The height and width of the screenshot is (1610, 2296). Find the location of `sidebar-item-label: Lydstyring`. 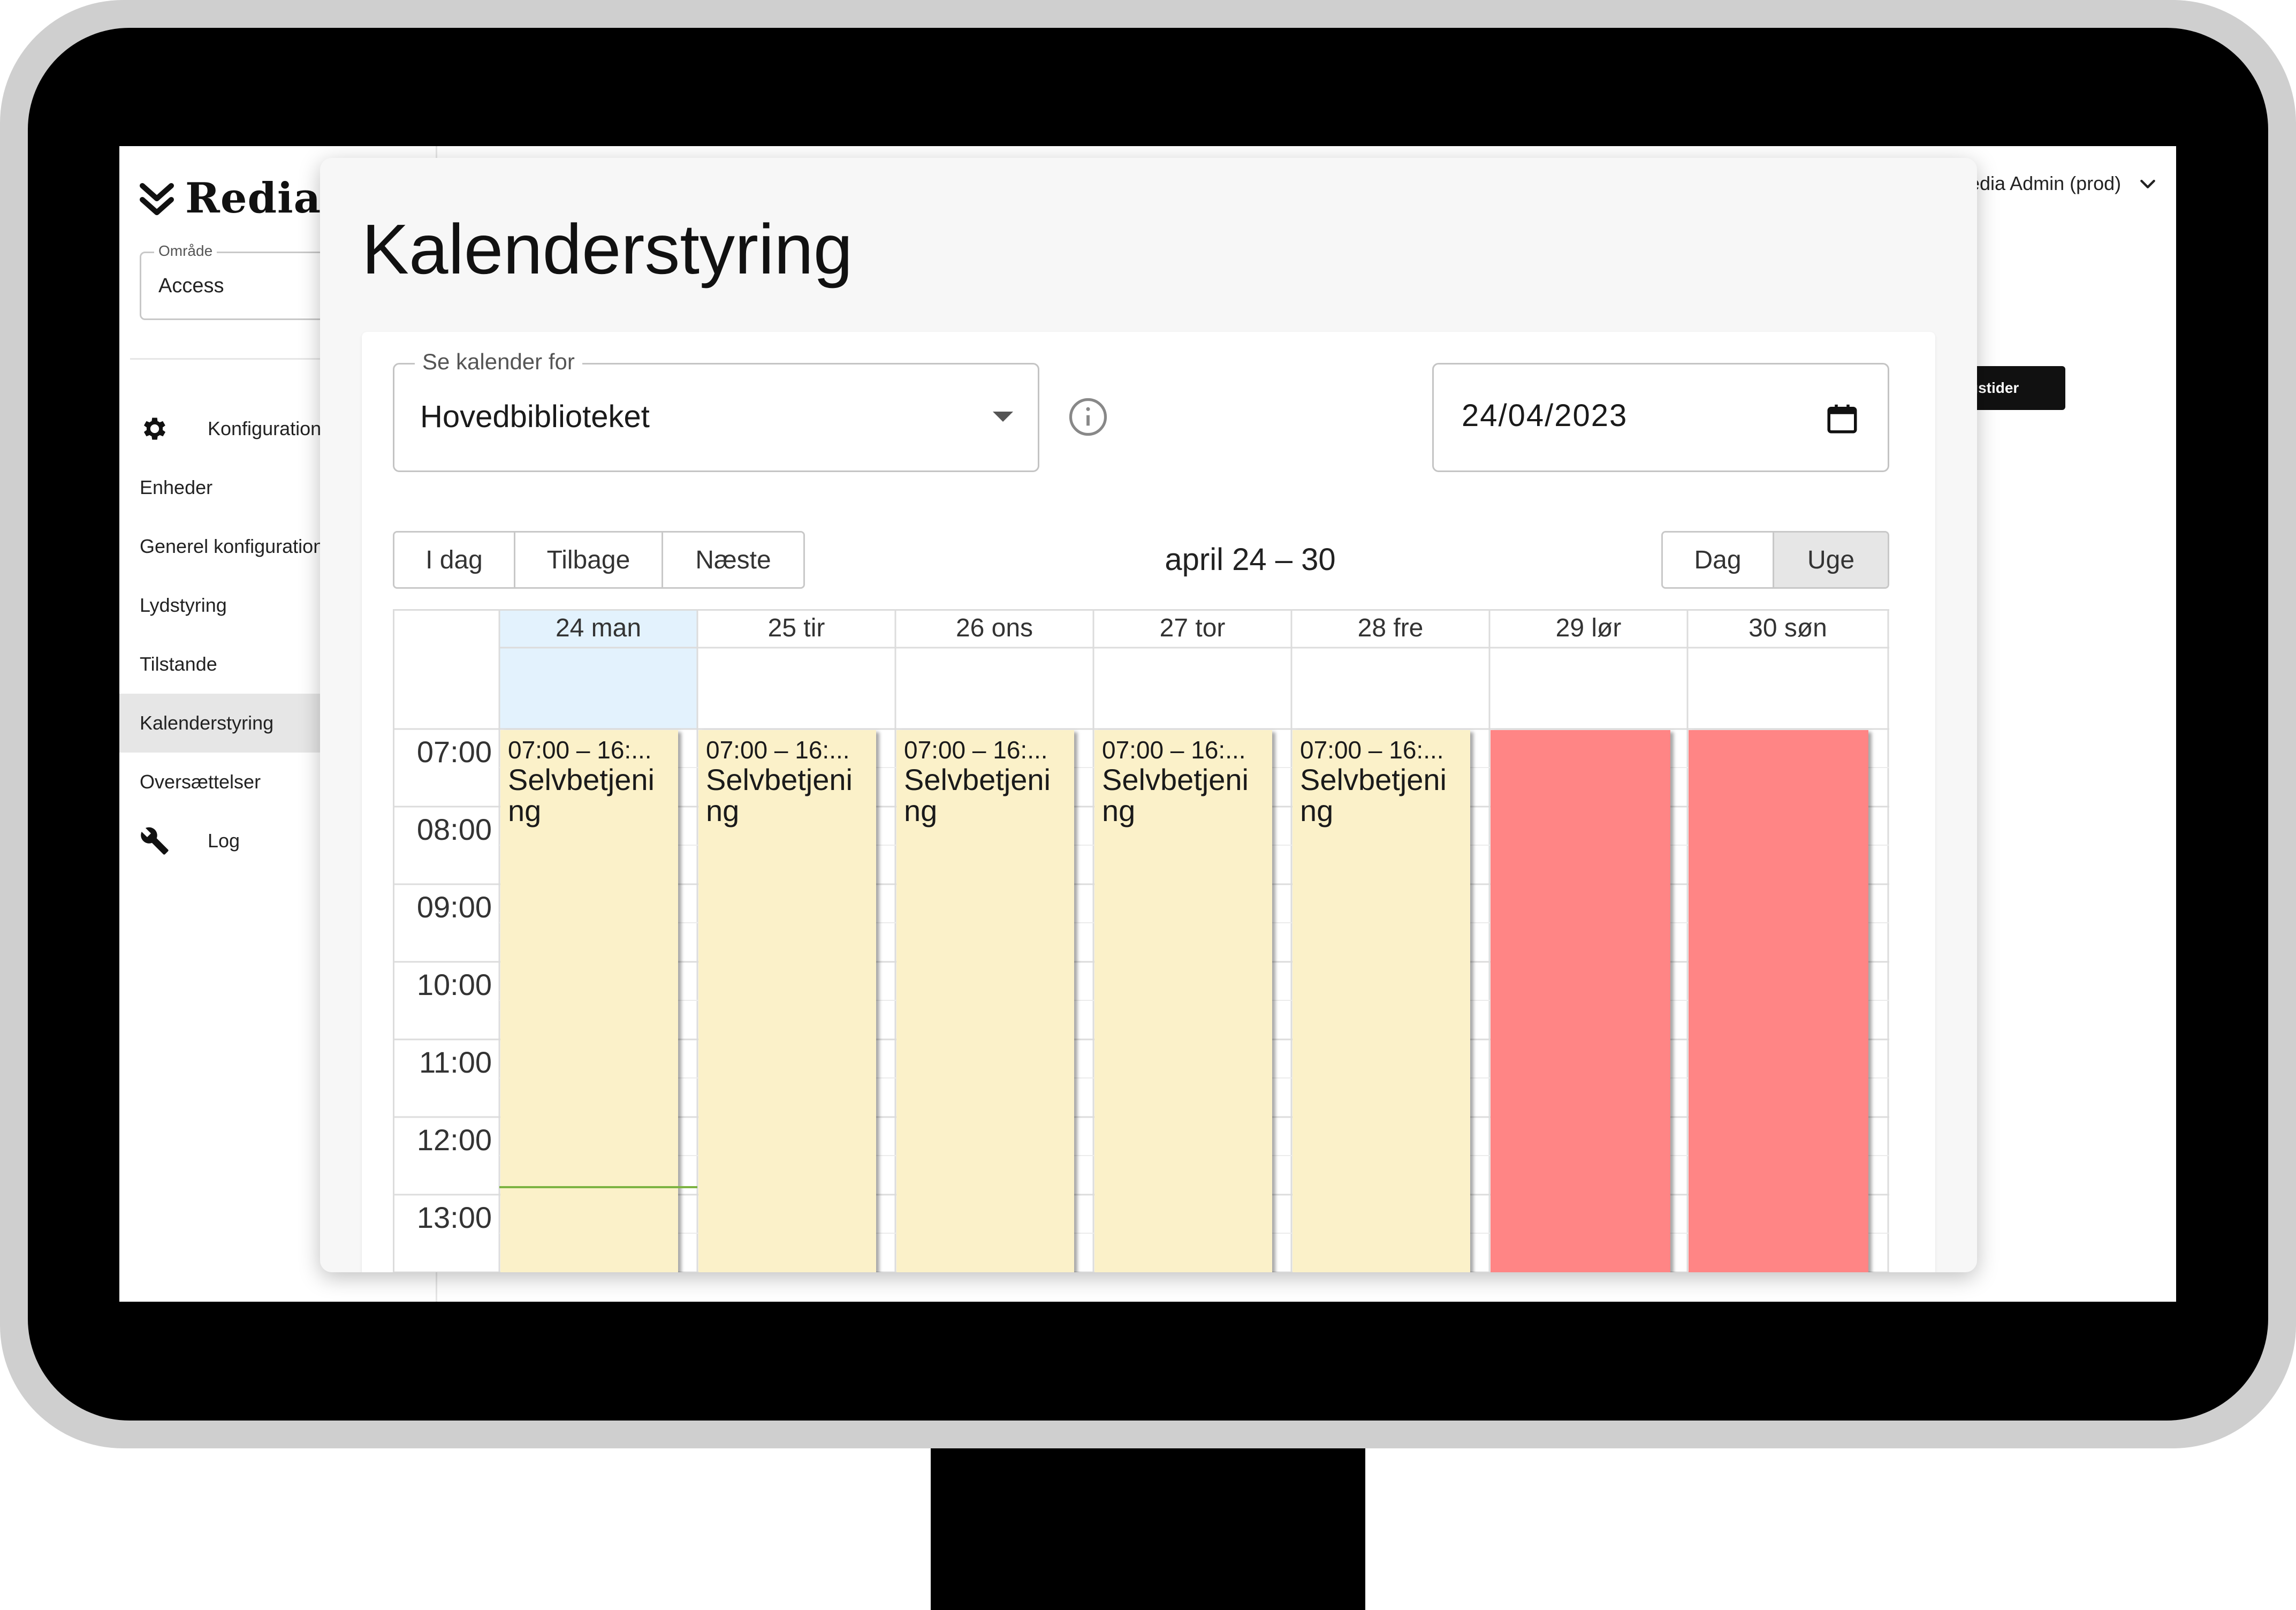

sidebar-item-label: Lydstyring is located at coordinates (183, 605).